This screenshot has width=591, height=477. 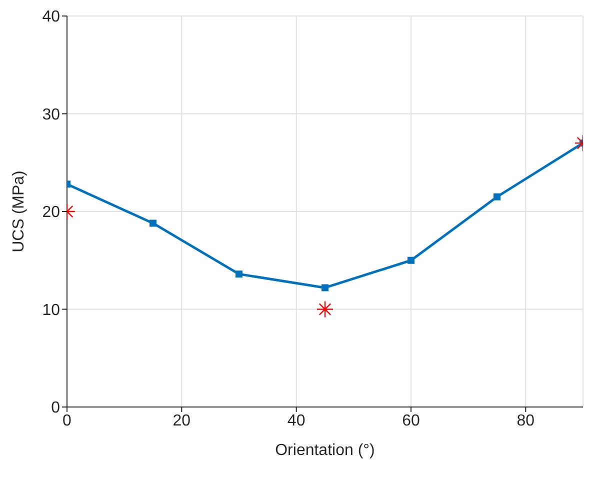 I want to click on y-tick-label: 40, so click(x=51, y=17).